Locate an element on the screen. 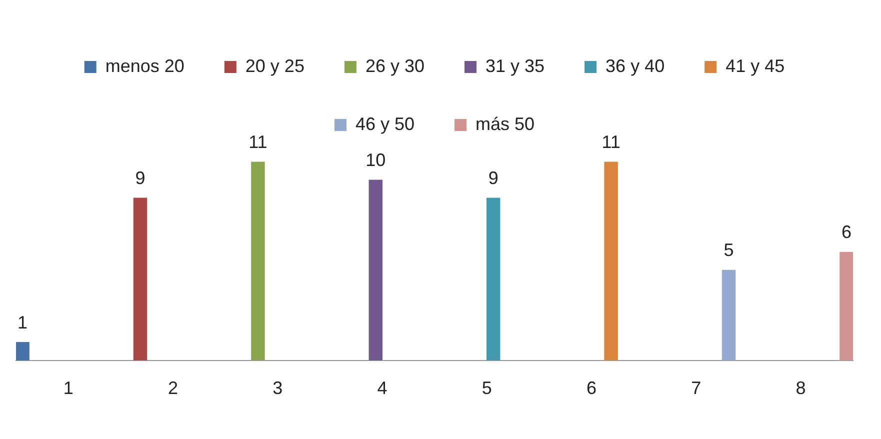 This screenshot has height=439, width=881. x-tick-label: 2 is located at coordinates (173, 388).